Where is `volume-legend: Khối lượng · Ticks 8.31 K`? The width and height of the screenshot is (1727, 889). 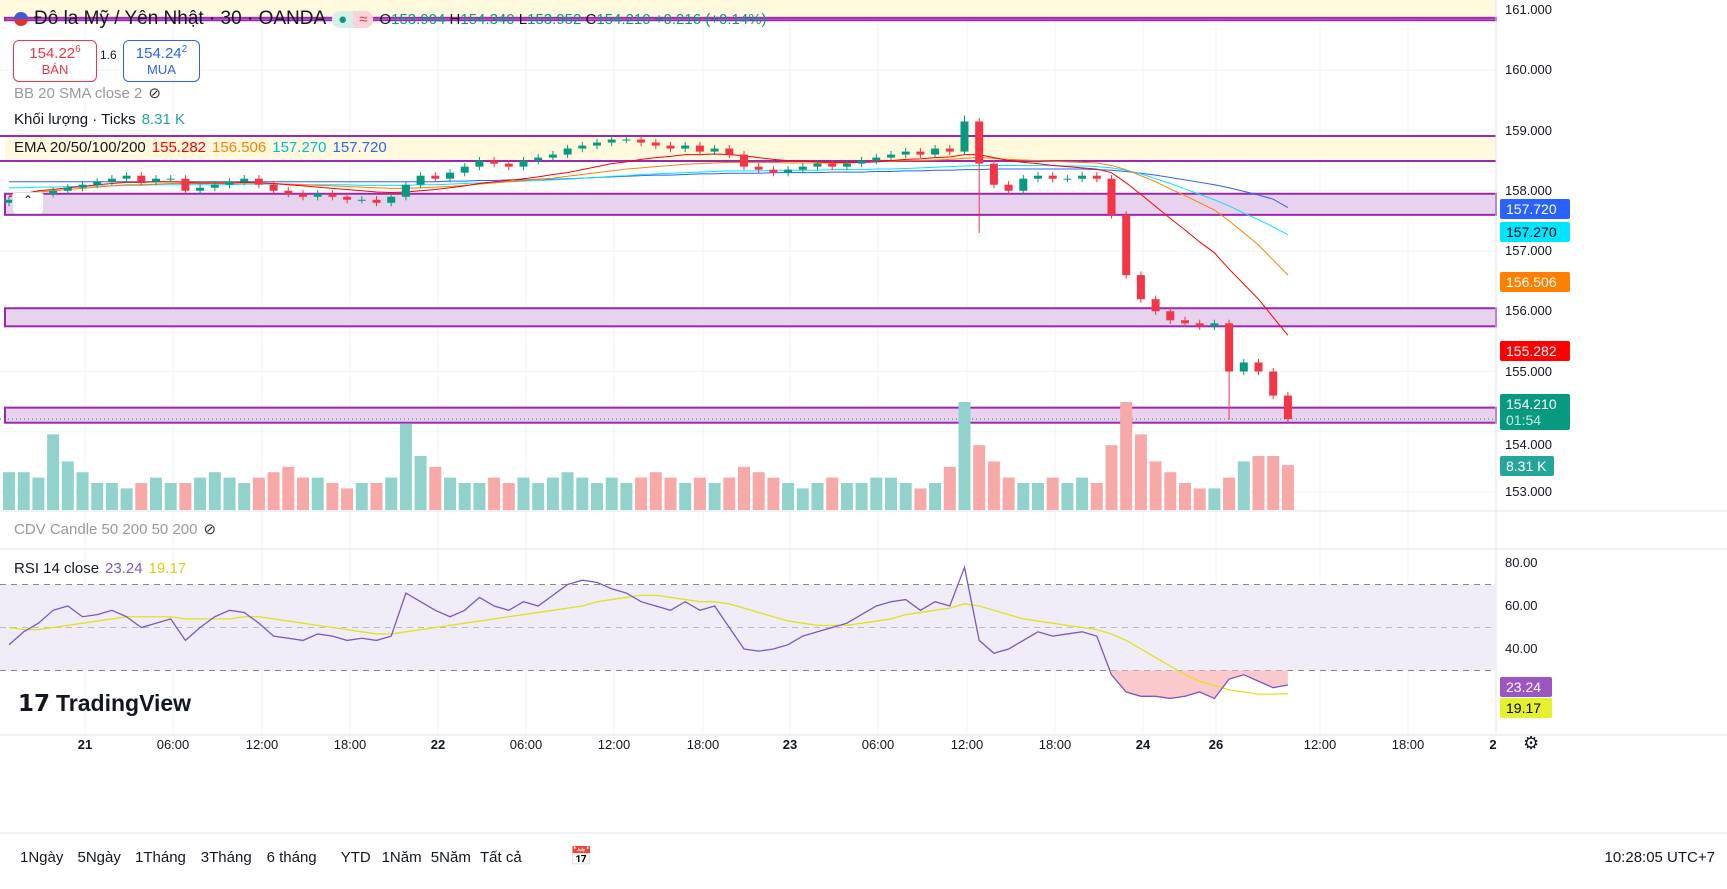 volume-legend: Khối lượng · Ticks 8.31 K is located at coordinates (99, 119).